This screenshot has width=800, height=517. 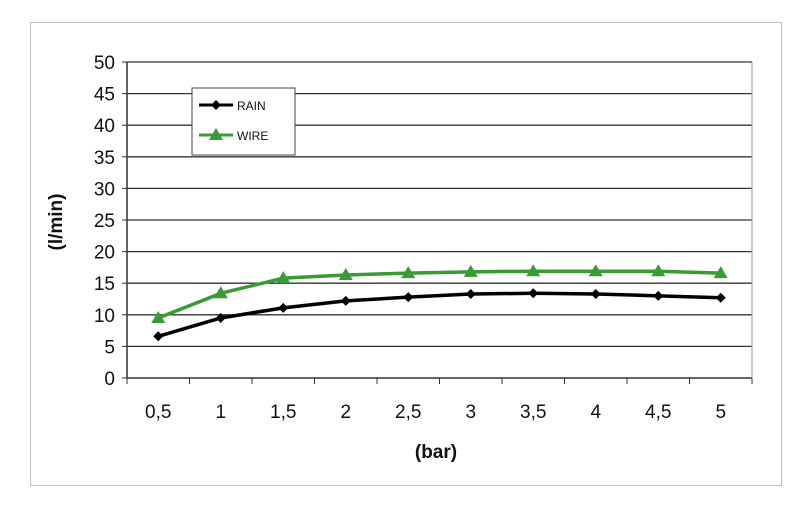 What do you see at coordinates (470, 412) in the screenshot?
I see `x-tick-label: 3` at bounding box center [470, 412].